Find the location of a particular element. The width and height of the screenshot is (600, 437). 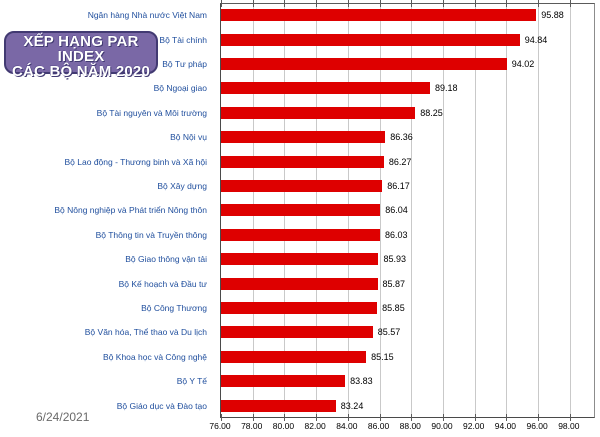

category-label: Bộ Tư pháp is located at coordinates (184, 64).